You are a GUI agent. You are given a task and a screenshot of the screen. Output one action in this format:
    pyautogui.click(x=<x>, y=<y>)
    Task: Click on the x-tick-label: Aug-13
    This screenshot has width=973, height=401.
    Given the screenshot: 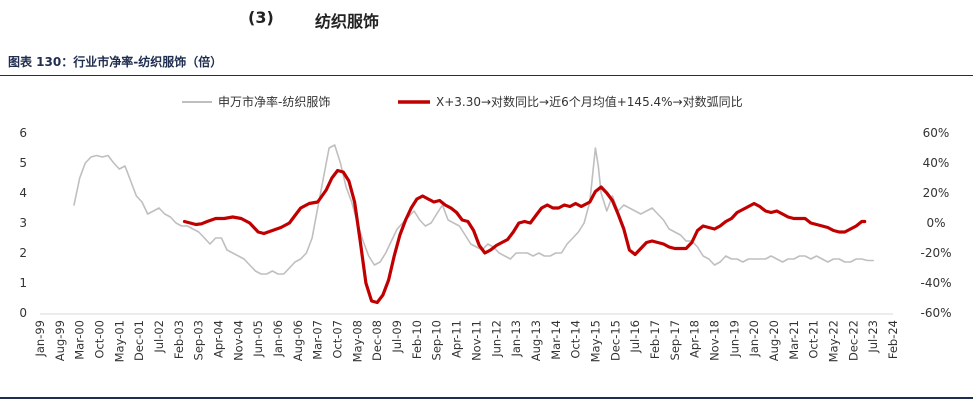 What is the action you would take?
    pyautogui.click(x=536, y=340)
    